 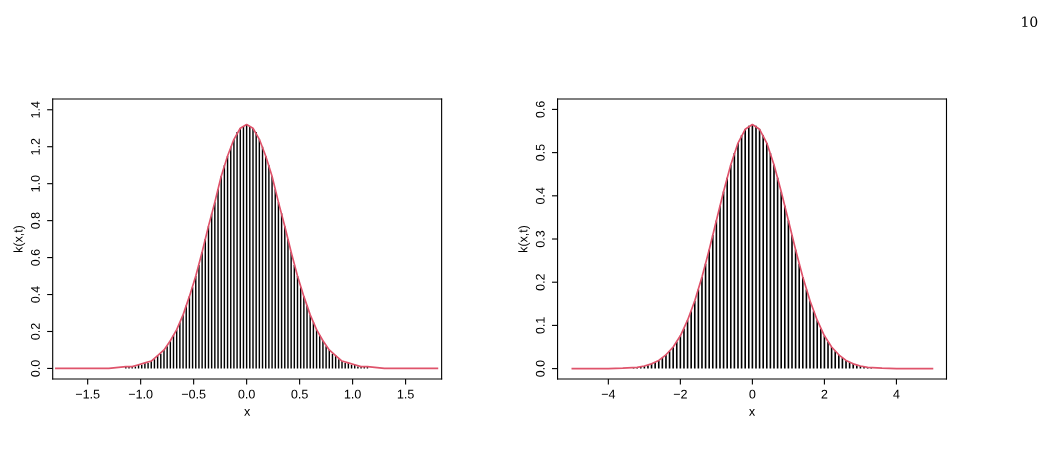 I want to click on x-tick-label: −4, so click(x=608, y=394).